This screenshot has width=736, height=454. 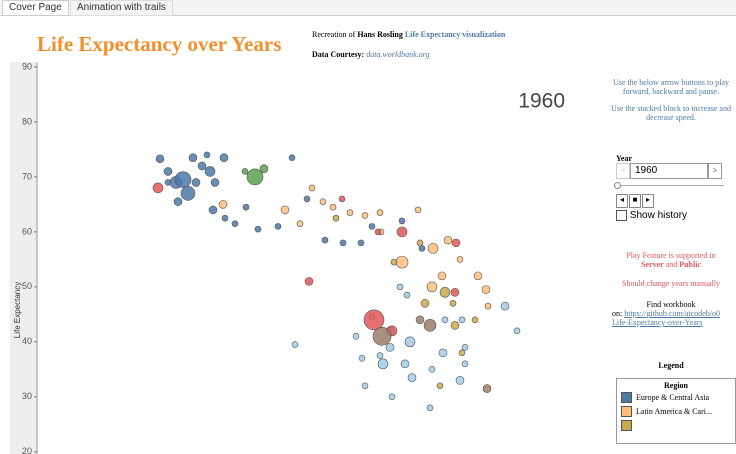 What do you see at coordinates (334, 34) in the screenshot?
I see `text: Recreation of` at bounding box center [334, 34].